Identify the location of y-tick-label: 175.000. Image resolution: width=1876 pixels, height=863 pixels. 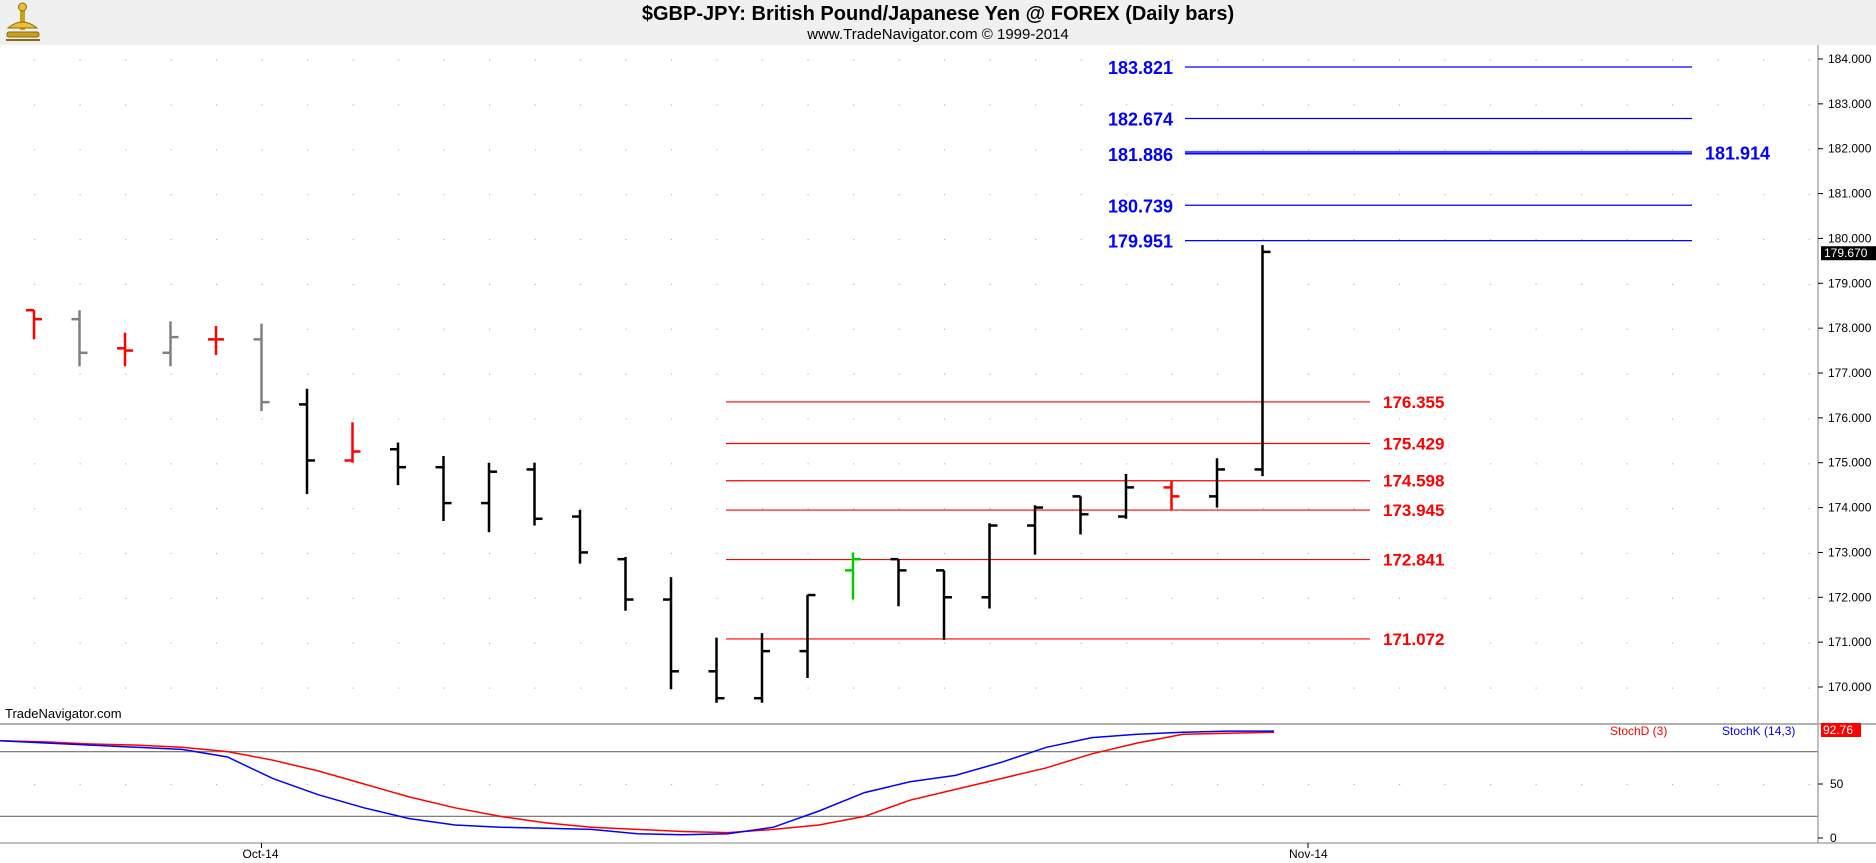
(1850, 463).